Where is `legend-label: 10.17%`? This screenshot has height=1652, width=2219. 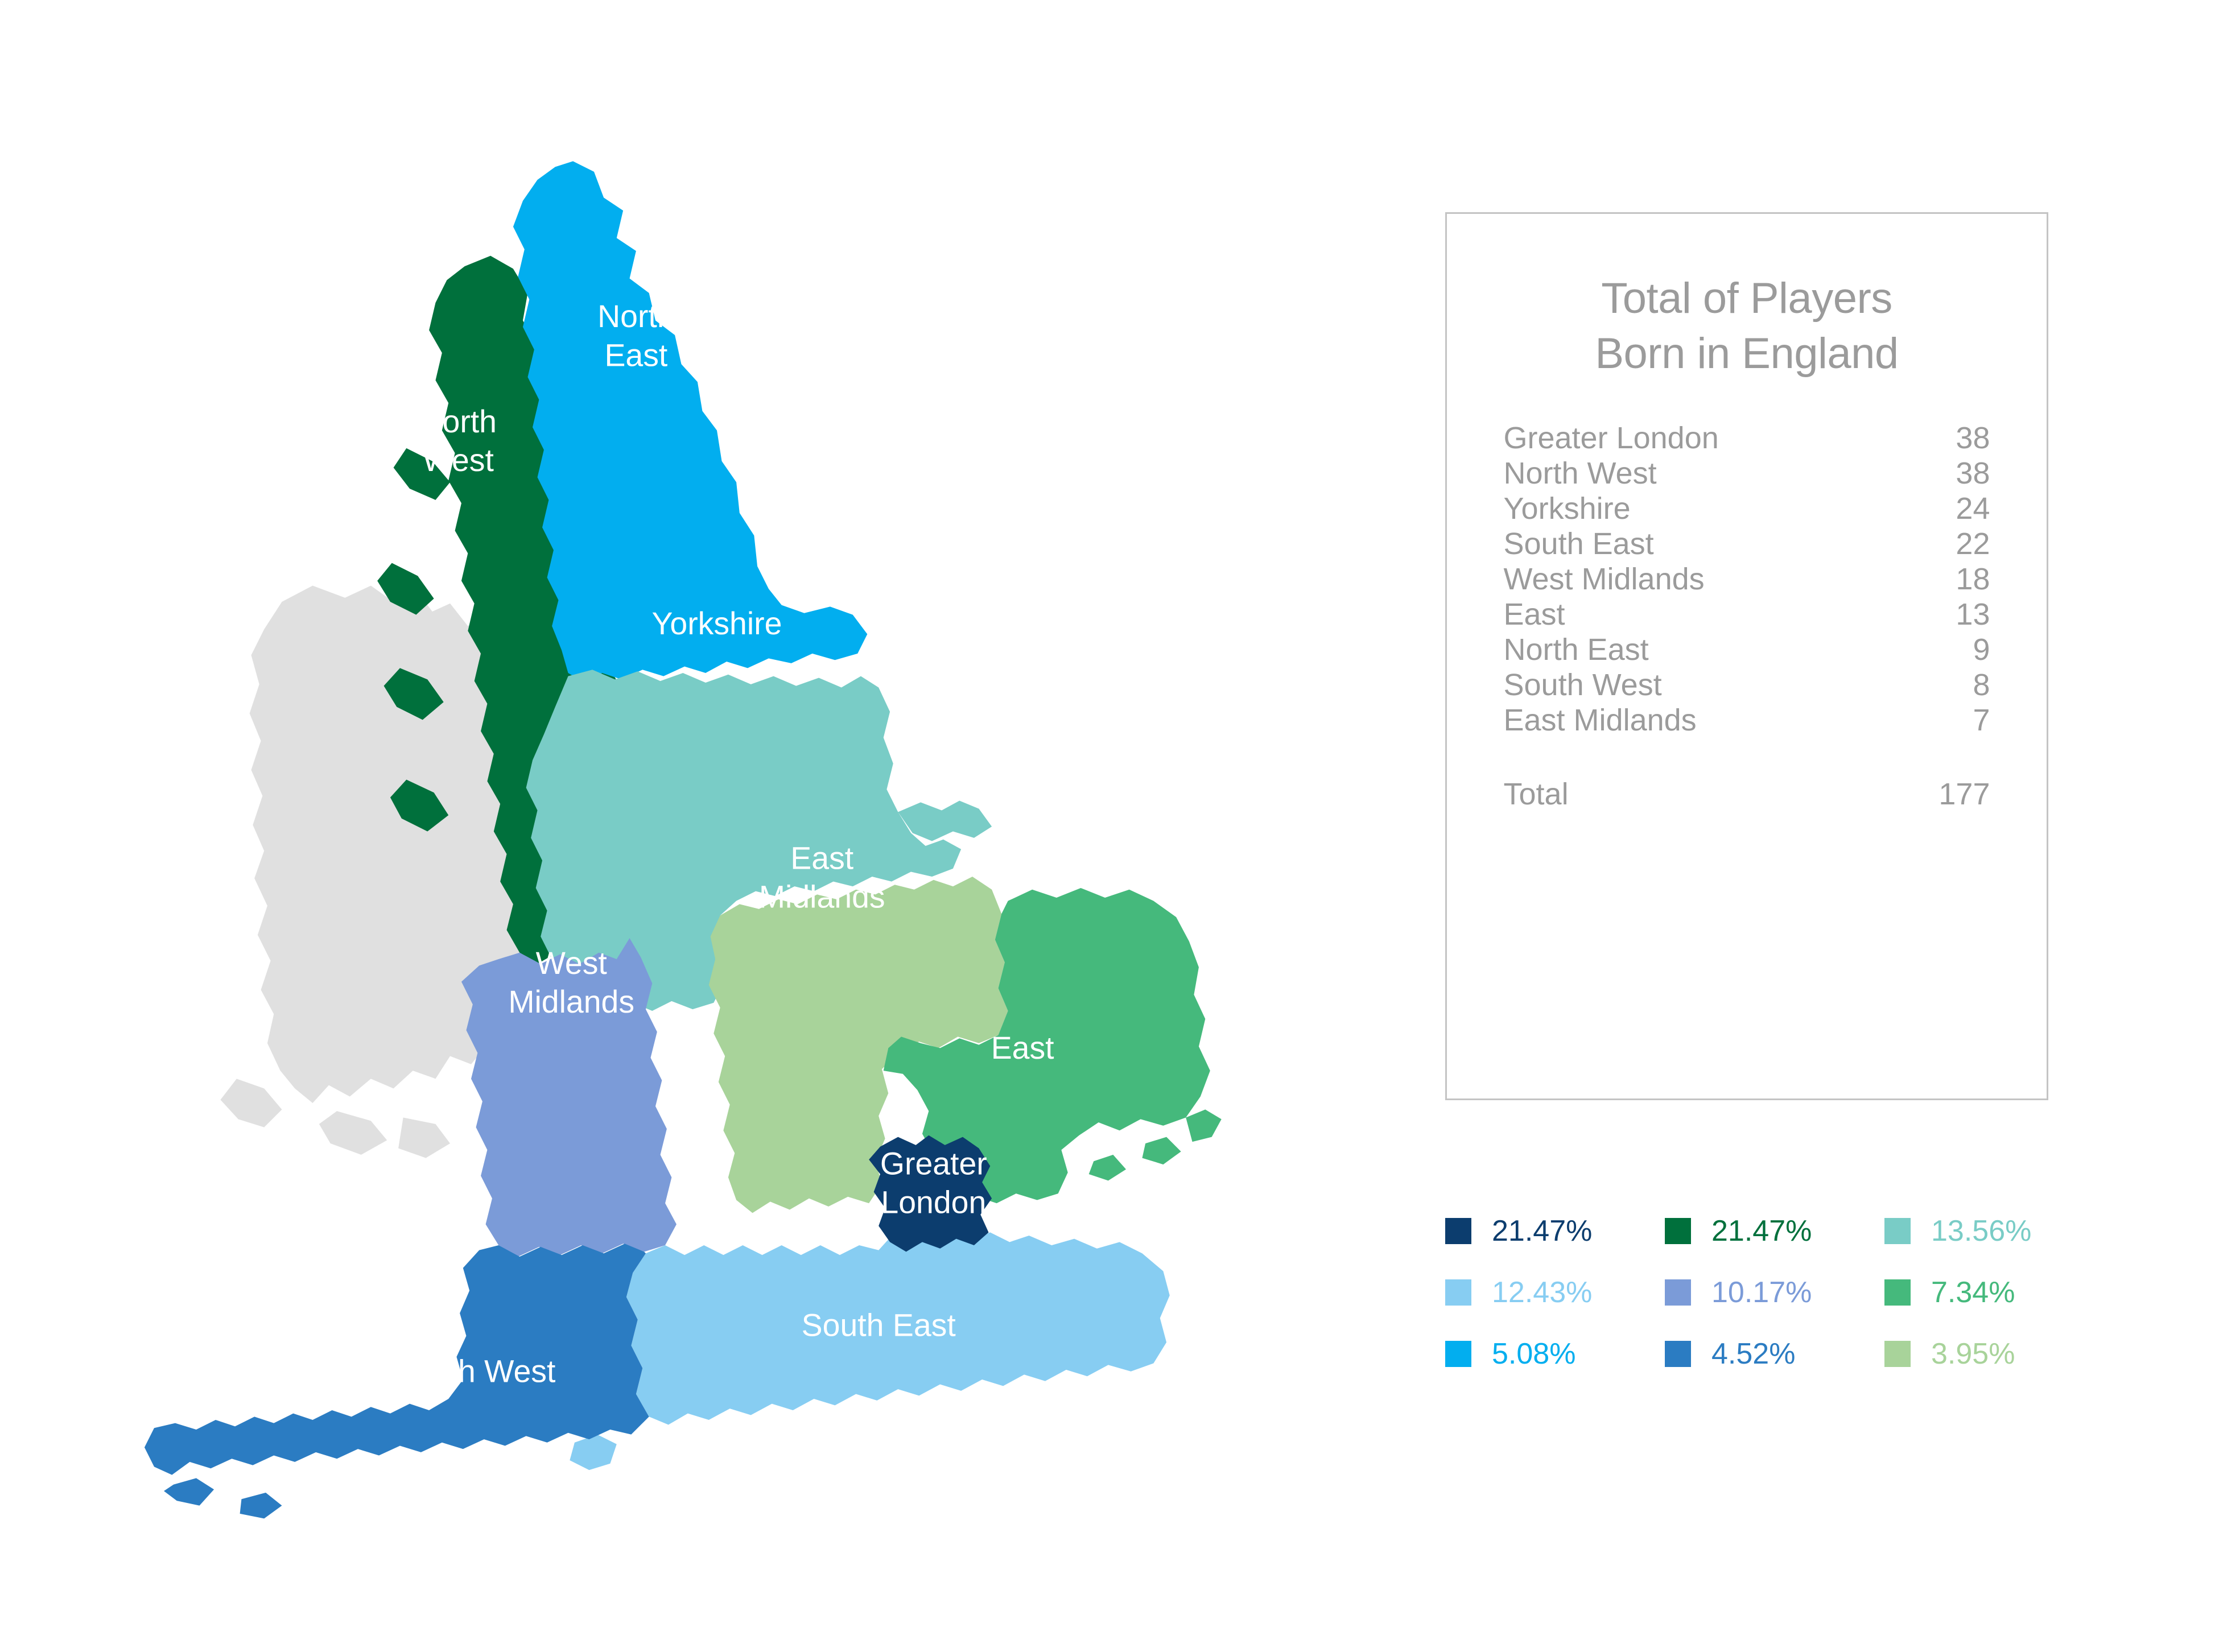 legend-label: 10.17% is located at coordinates (1761, 1292).